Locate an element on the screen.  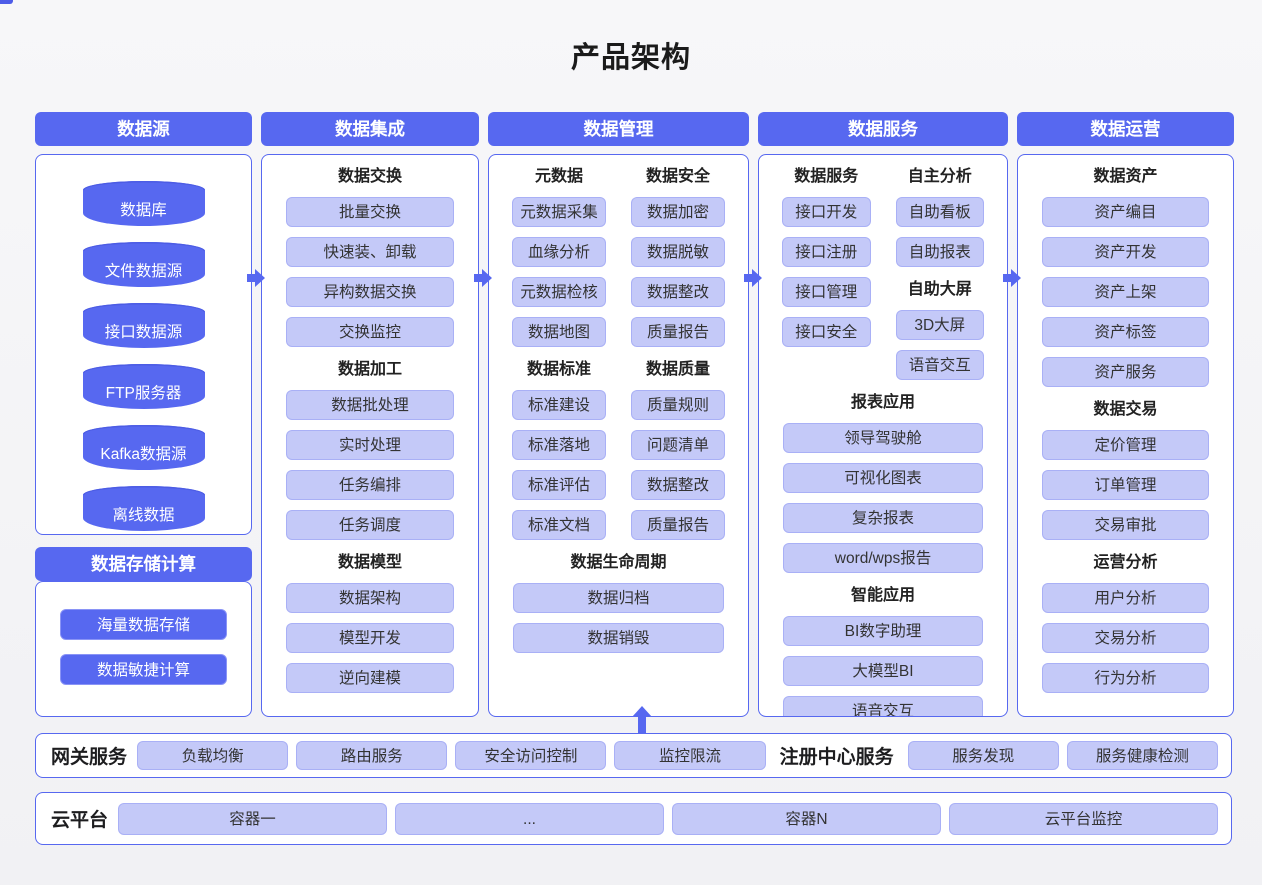
cloud-platform-label: 云平台 is located at coordinates (80, 820).